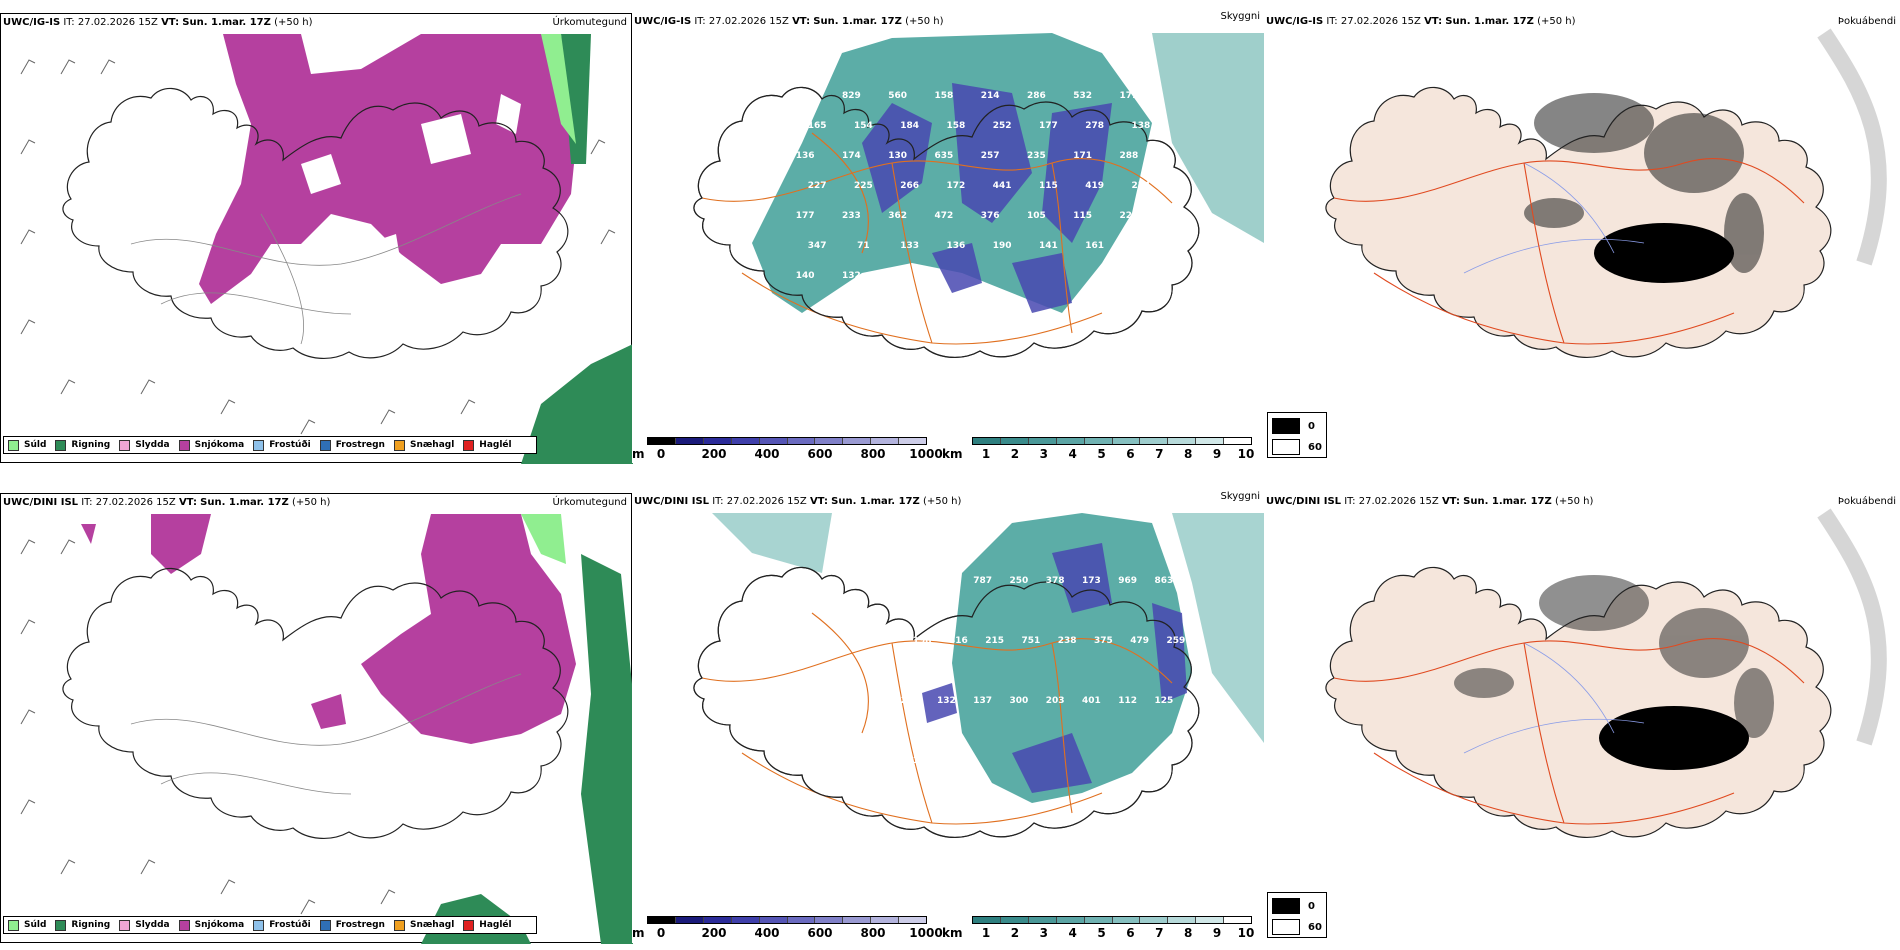  I want to click on roads, so click(937, 718).